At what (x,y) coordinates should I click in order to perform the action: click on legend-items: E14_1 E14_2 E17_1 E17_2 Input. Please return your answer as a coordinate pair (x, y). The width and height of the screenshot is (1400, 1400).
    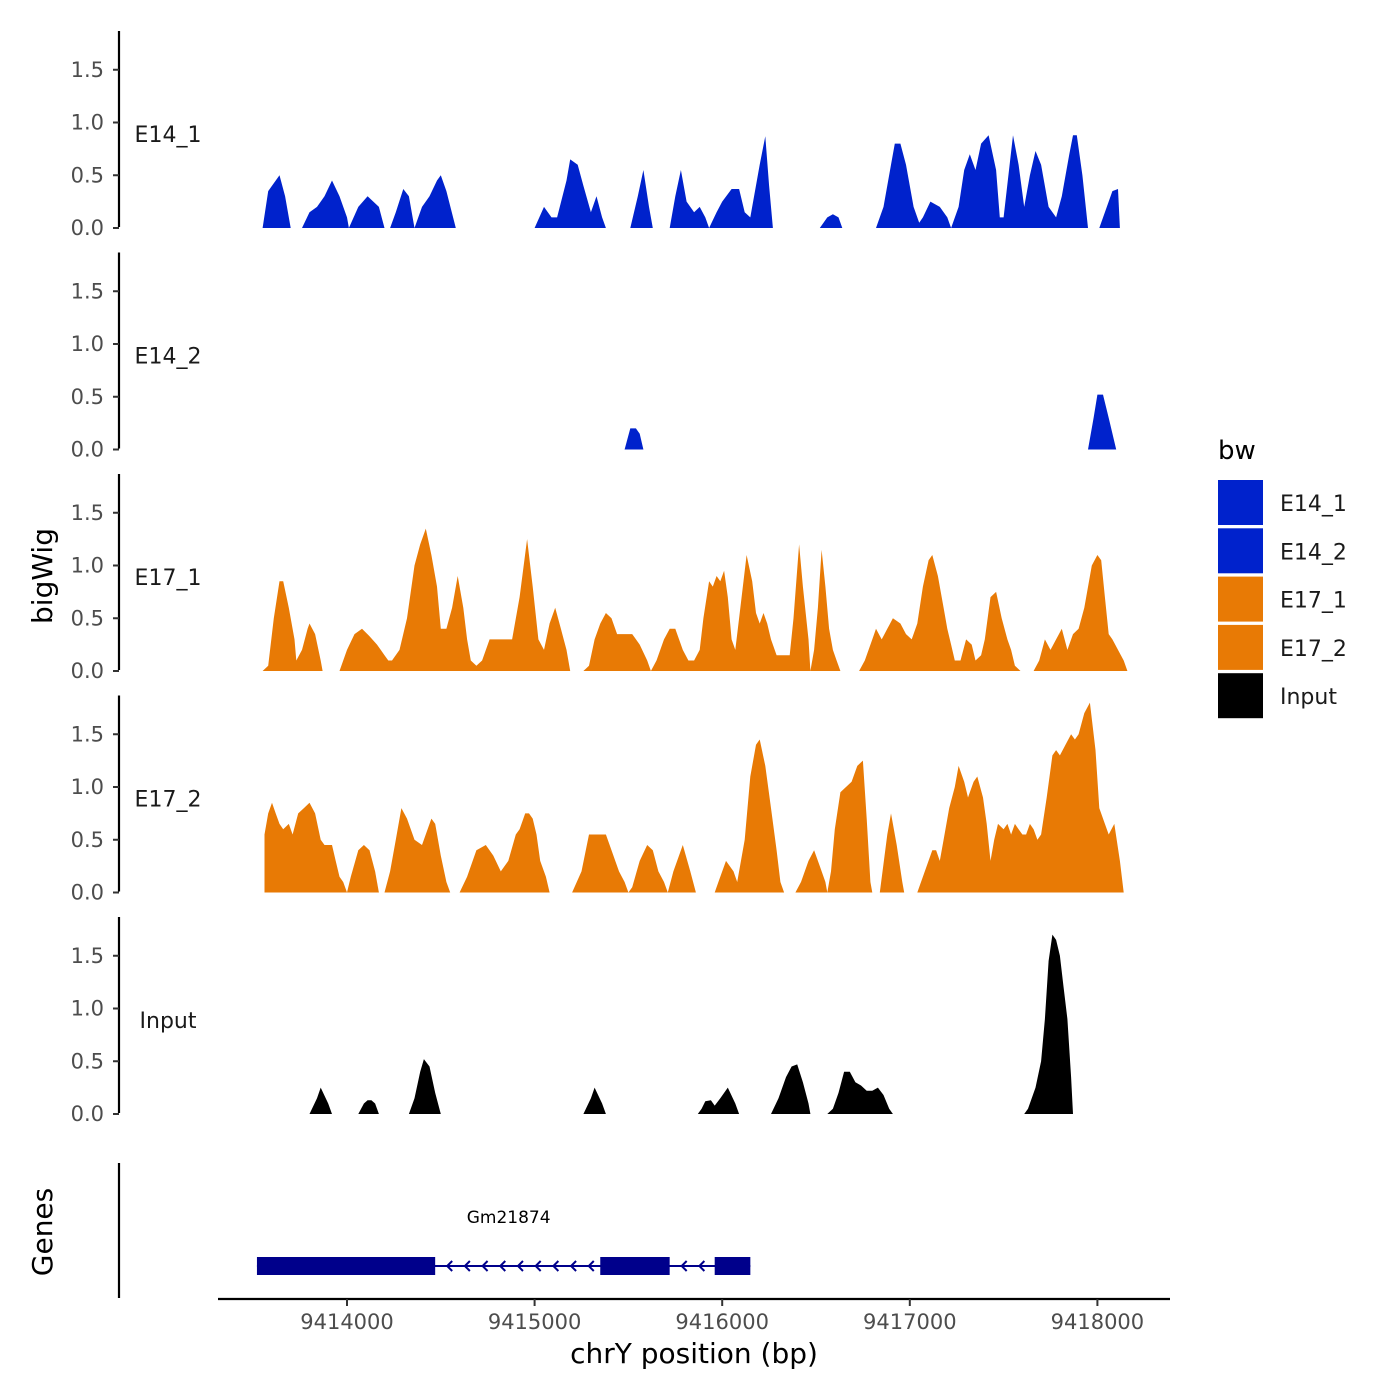
    Looking at the image, I should click on (1282, 599).